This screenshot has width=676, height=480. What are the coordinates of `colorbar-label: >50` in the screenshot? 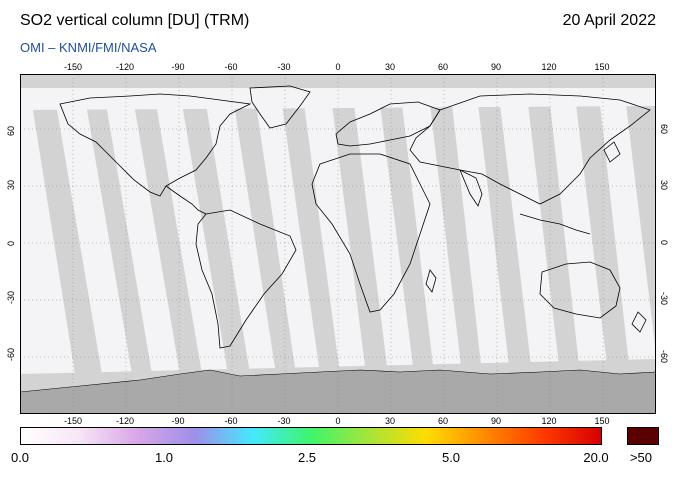 It's located at (641, 457).